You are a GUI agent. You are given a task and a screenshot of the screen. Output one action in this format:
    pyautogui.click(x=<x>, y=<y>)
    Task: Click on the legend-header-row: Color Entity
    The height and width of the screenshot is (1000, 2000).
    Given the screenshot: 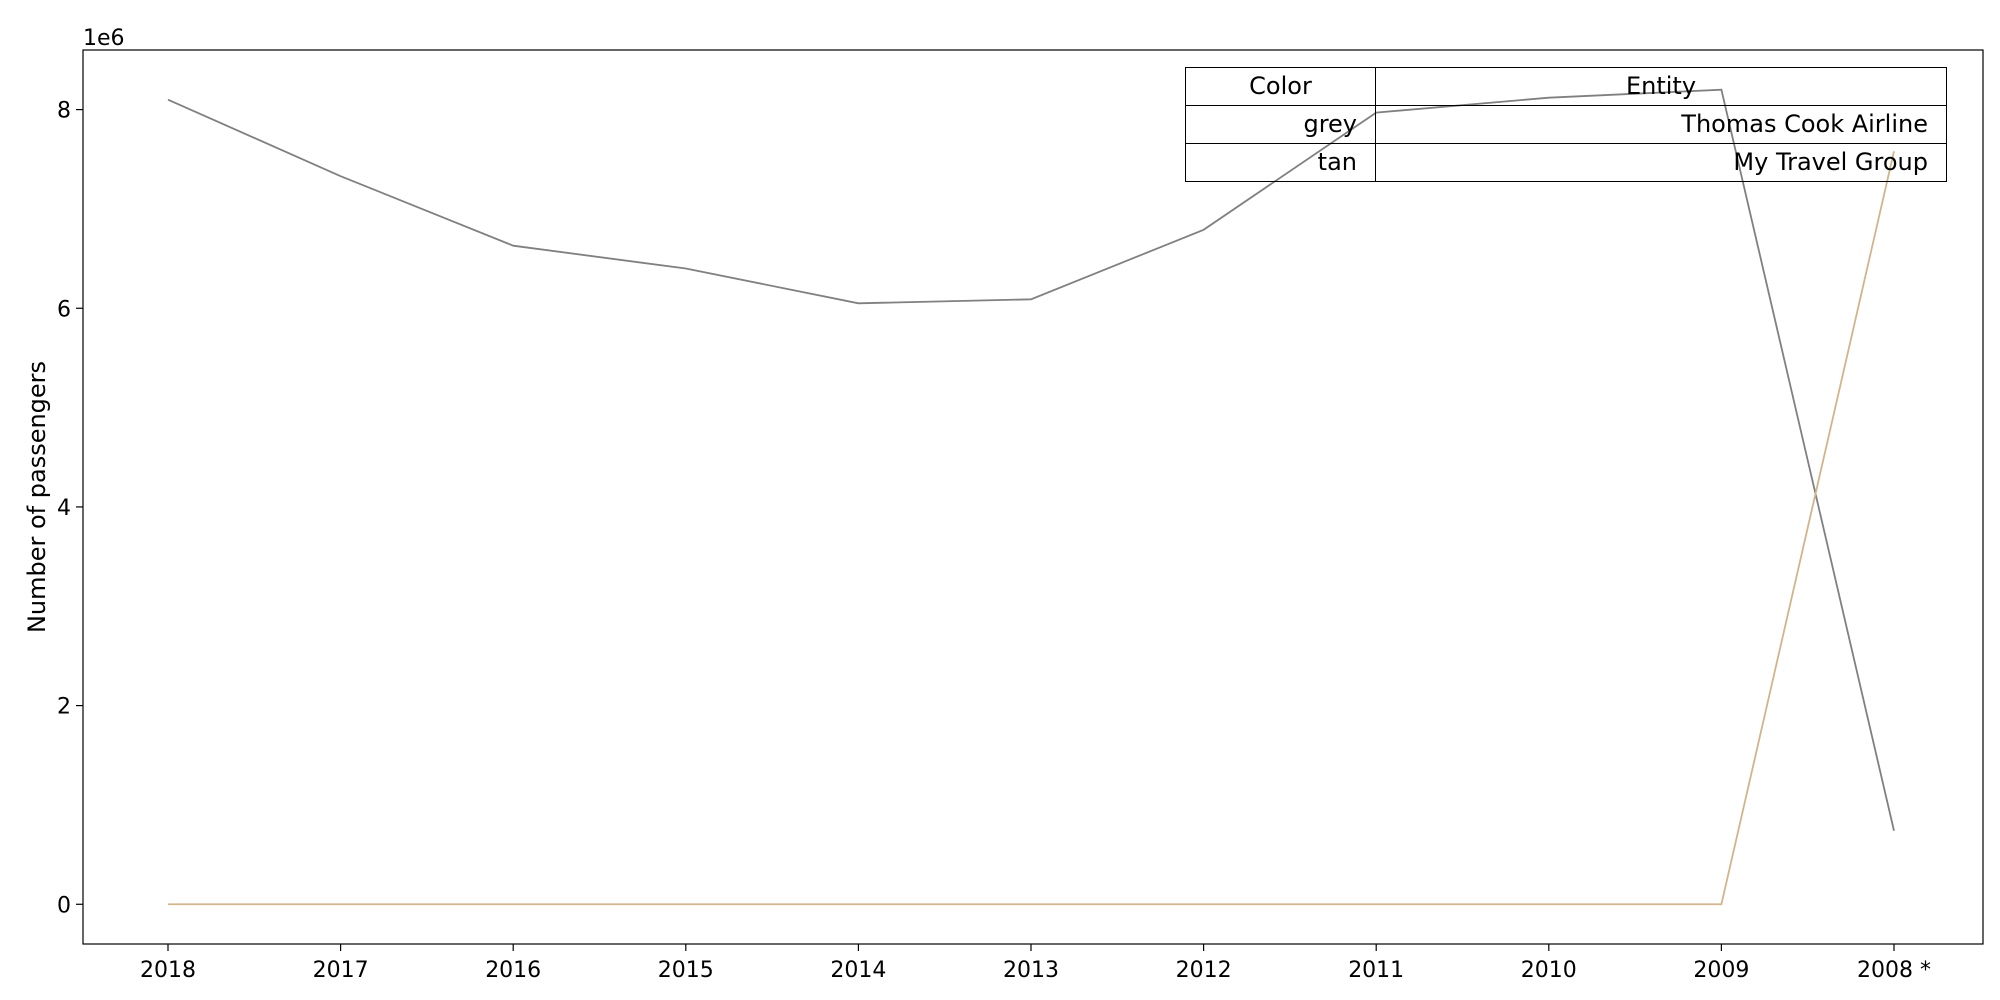 What is the action you would take?
    pyautogui.click(x=1566, y=86)
    